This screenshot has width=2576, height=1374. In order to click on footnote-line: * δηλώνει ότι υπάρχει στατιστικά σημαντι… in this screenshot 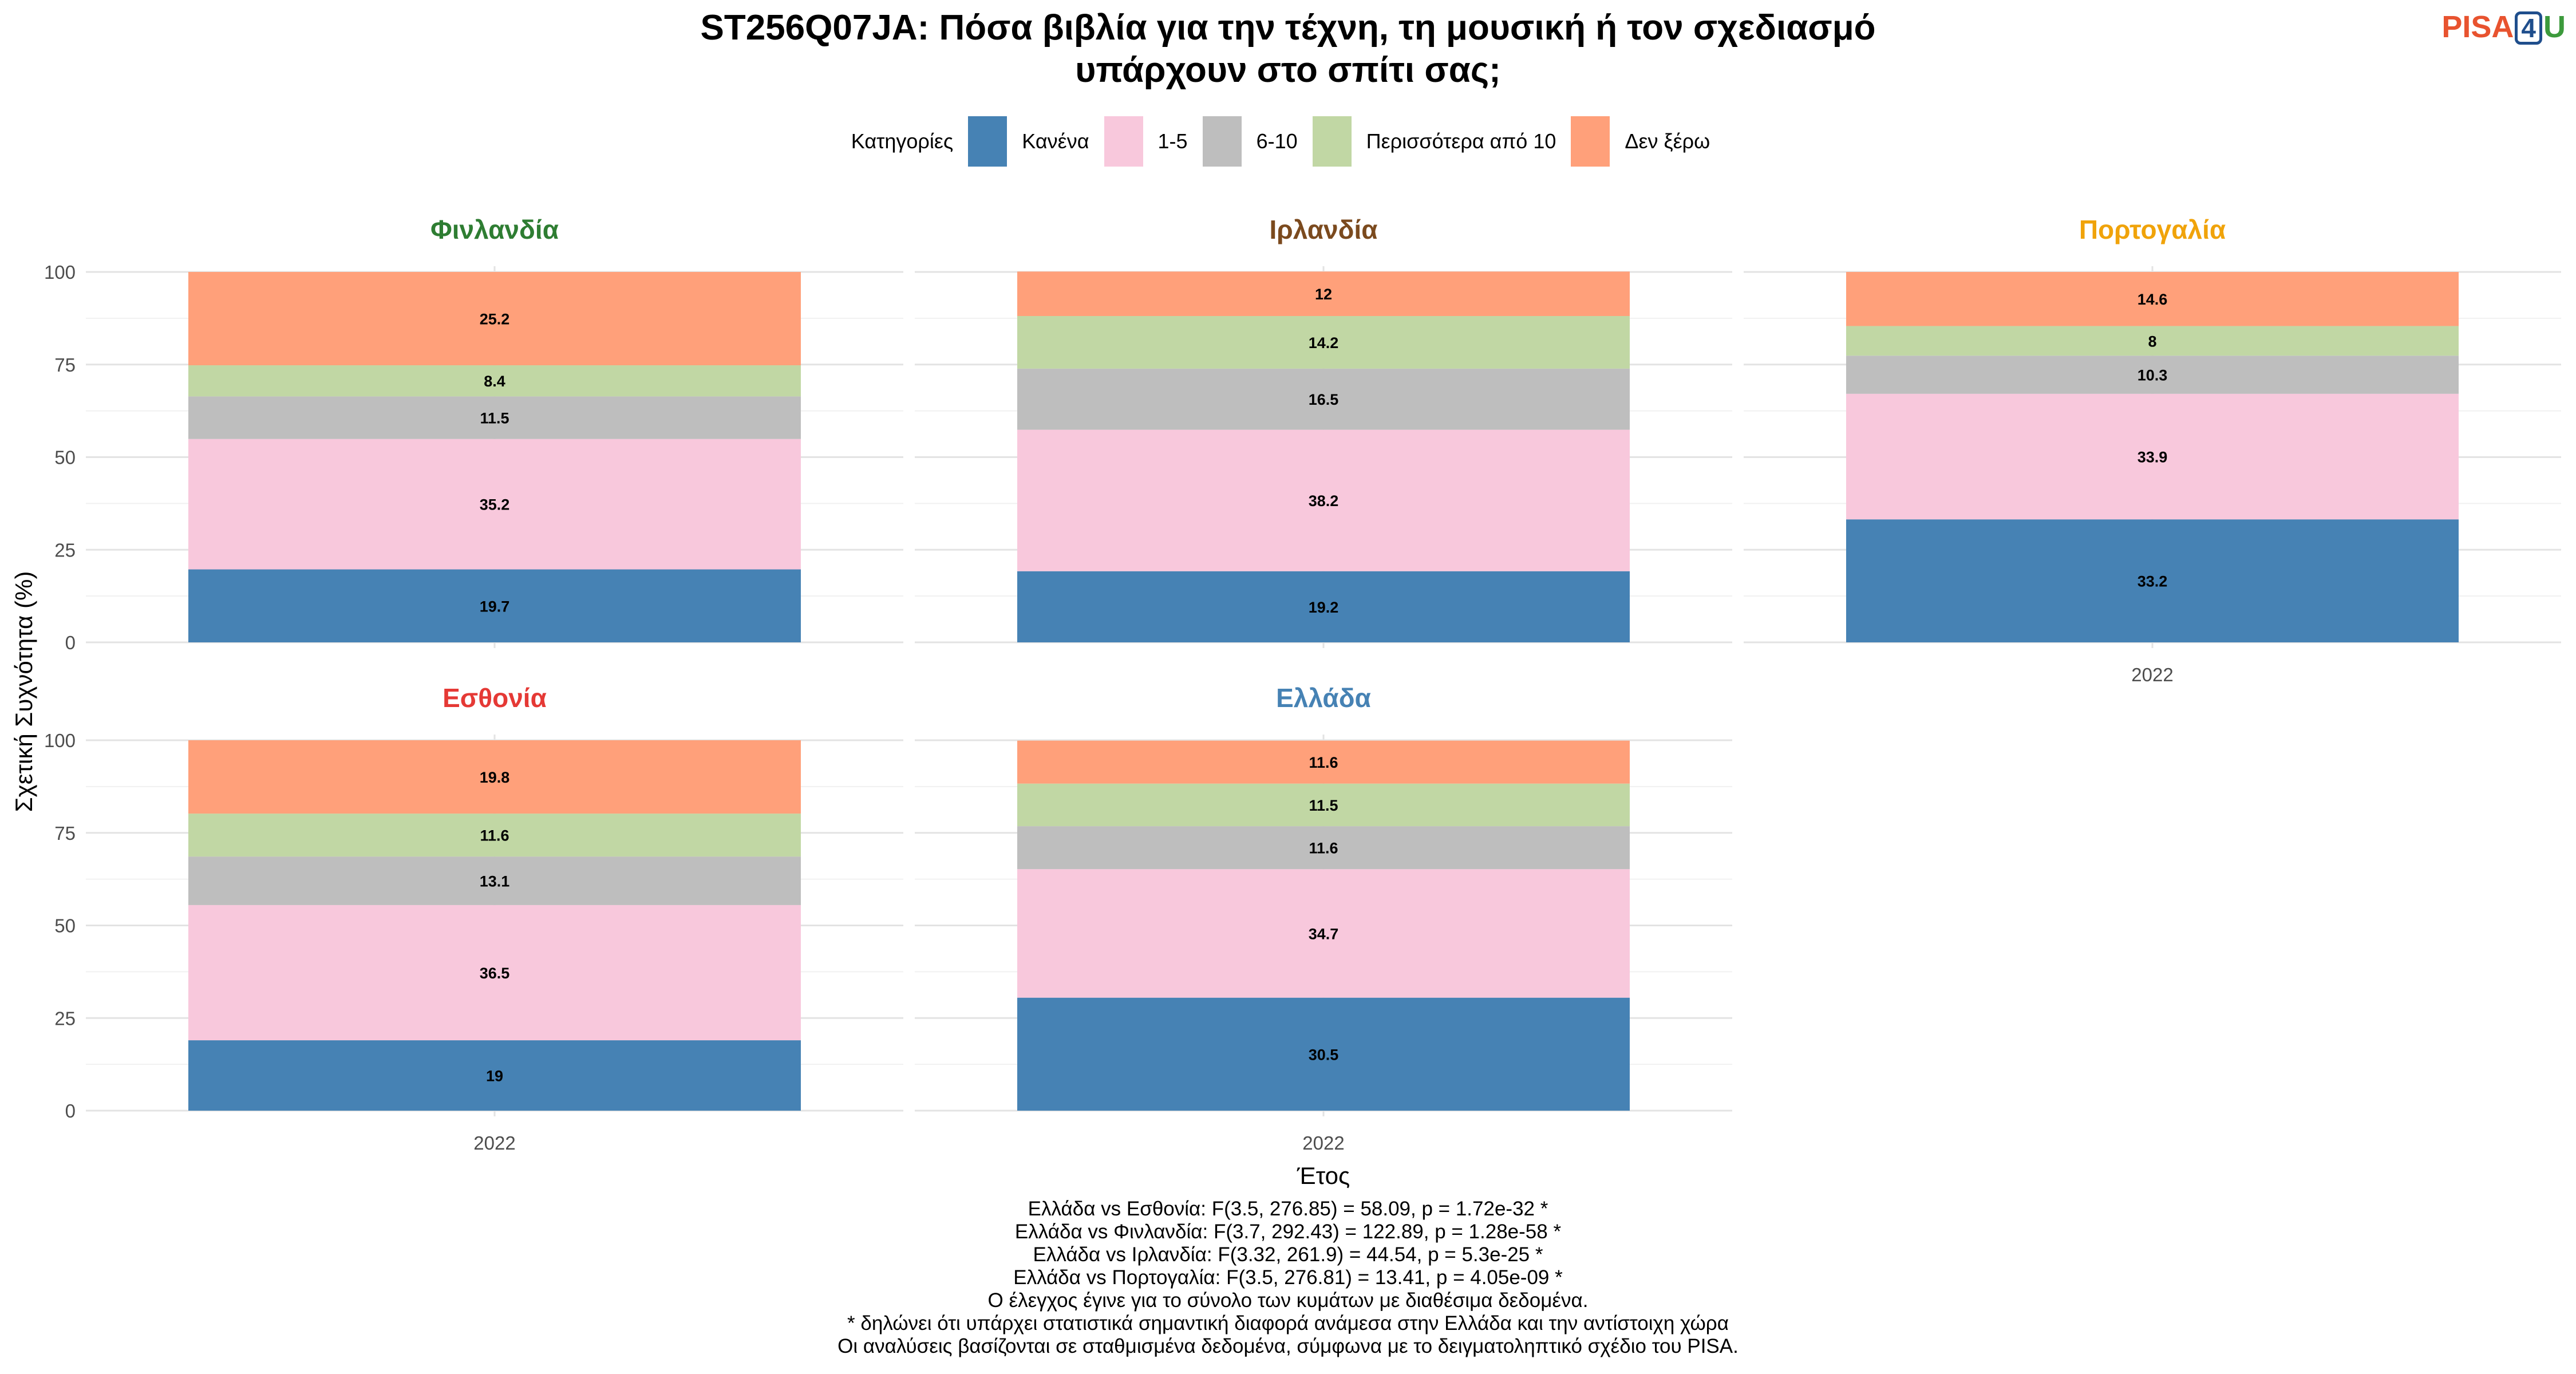, I will do `click(1288, 1323)`.